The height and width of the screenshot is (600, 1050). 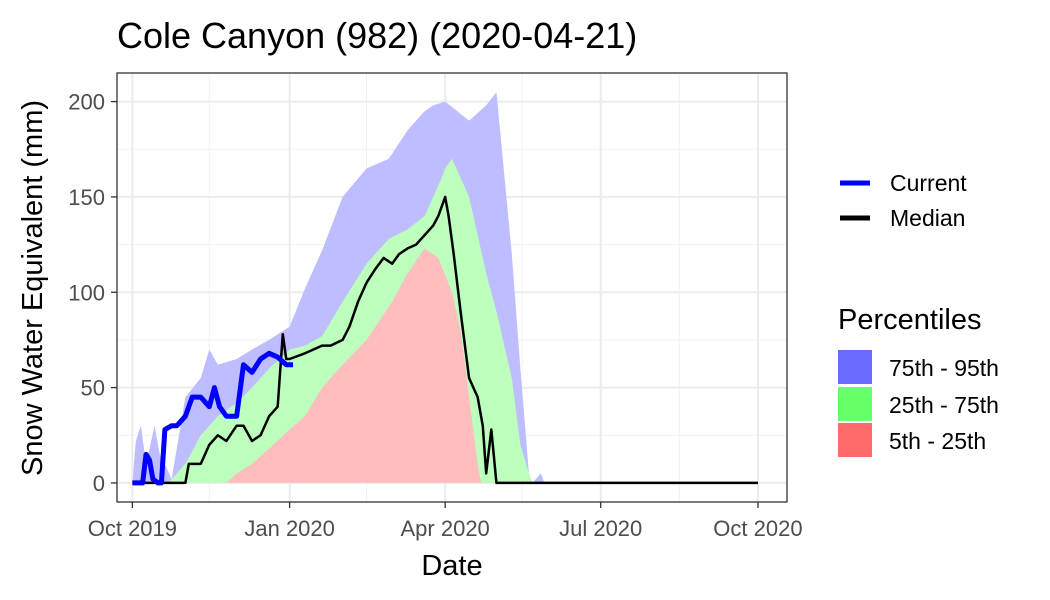 What do you see at coordinates (944, 405) in the screenshot?
I see `legend-label-p25-p75: 25th - 75th` at bounding box center [944, 405].